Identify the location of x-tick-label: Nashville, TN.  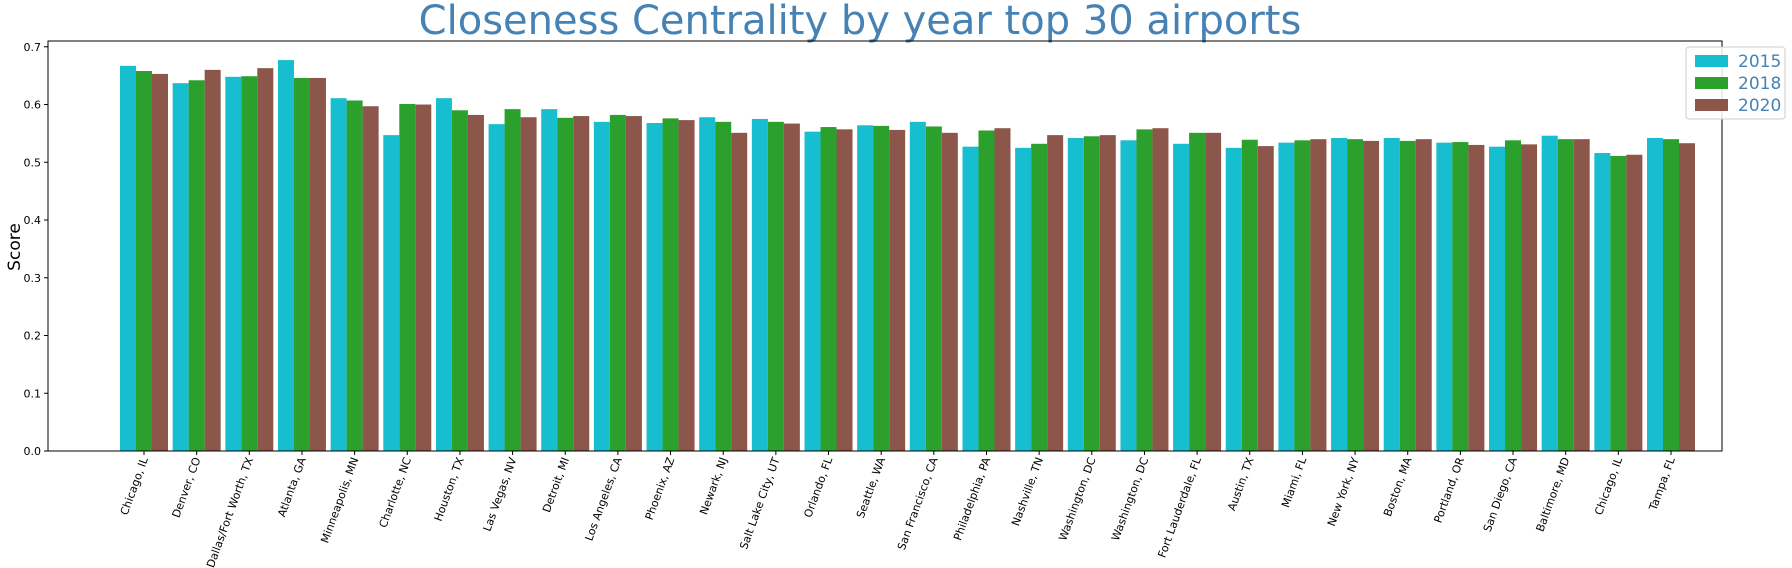
(1027, 492).